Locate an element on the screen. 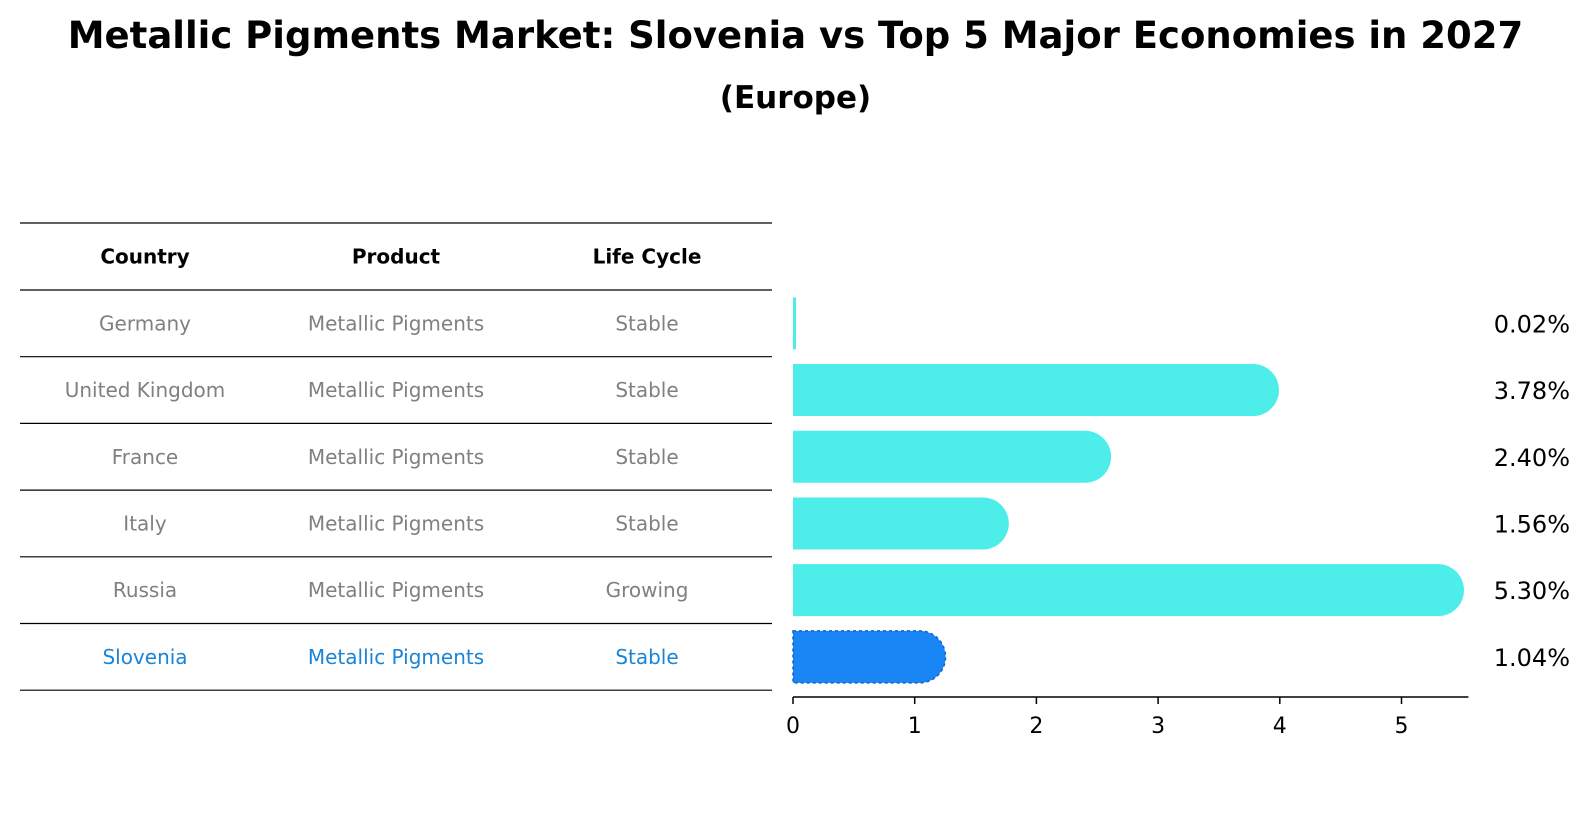 This screenshot has width=1591, height=823. table-cell-country: Slovenia is located at coordinates (144, 657).